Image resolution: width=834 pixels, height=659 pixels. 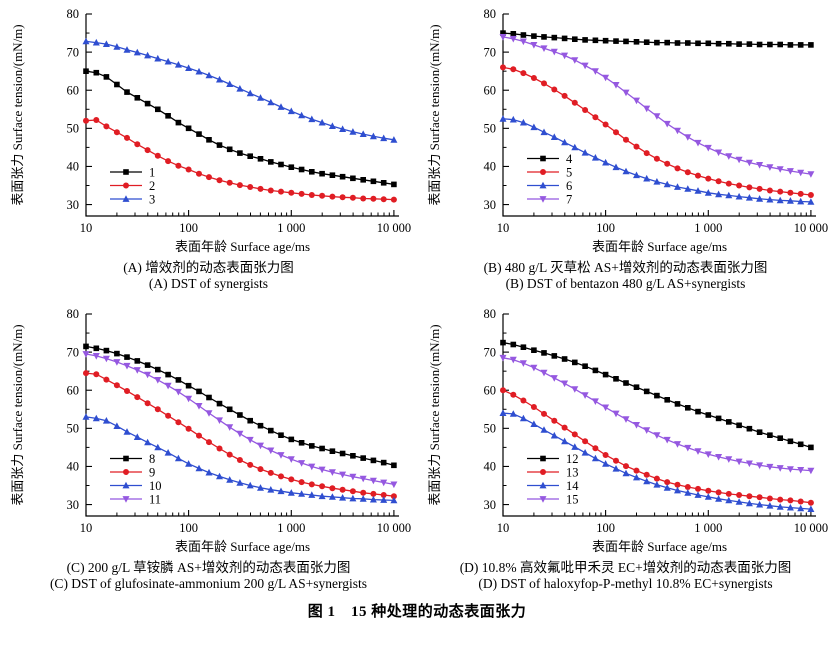 I want to click on svg-text: 8, so click(x=152, y=459).